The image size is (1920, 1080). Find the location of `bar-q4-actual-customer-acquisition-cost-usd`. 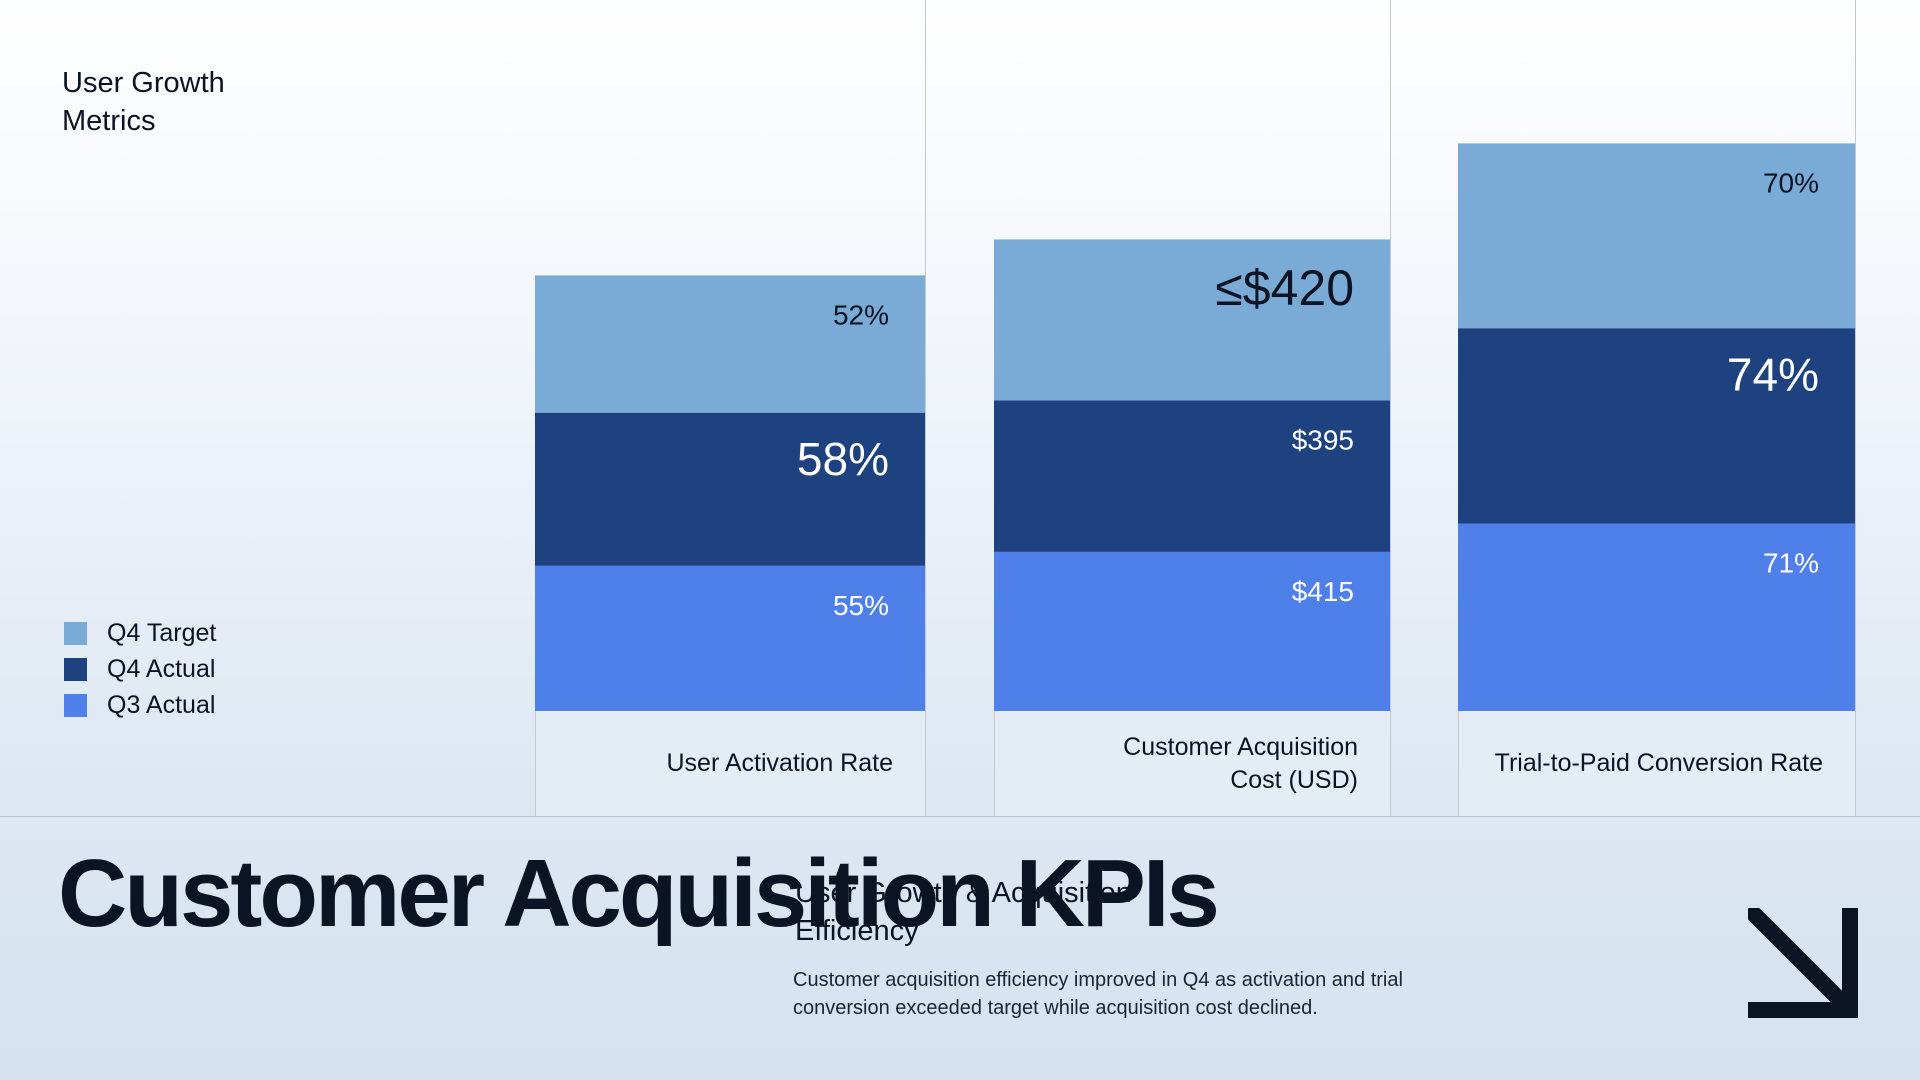

bar-q4-actual-customer-acquisition-cost-usd is located at coordinates (1192, 476).